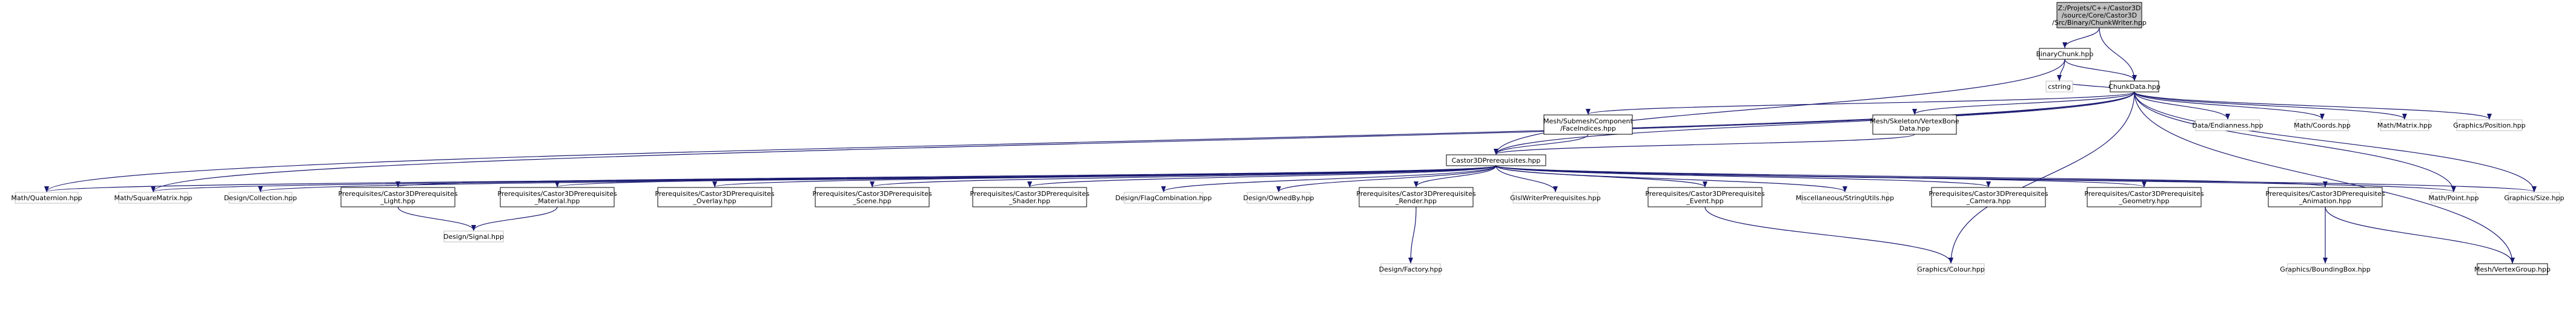 The width and height of the screenshot is (2576, 329). I want to click on node-box-signal, so click(473, 236).